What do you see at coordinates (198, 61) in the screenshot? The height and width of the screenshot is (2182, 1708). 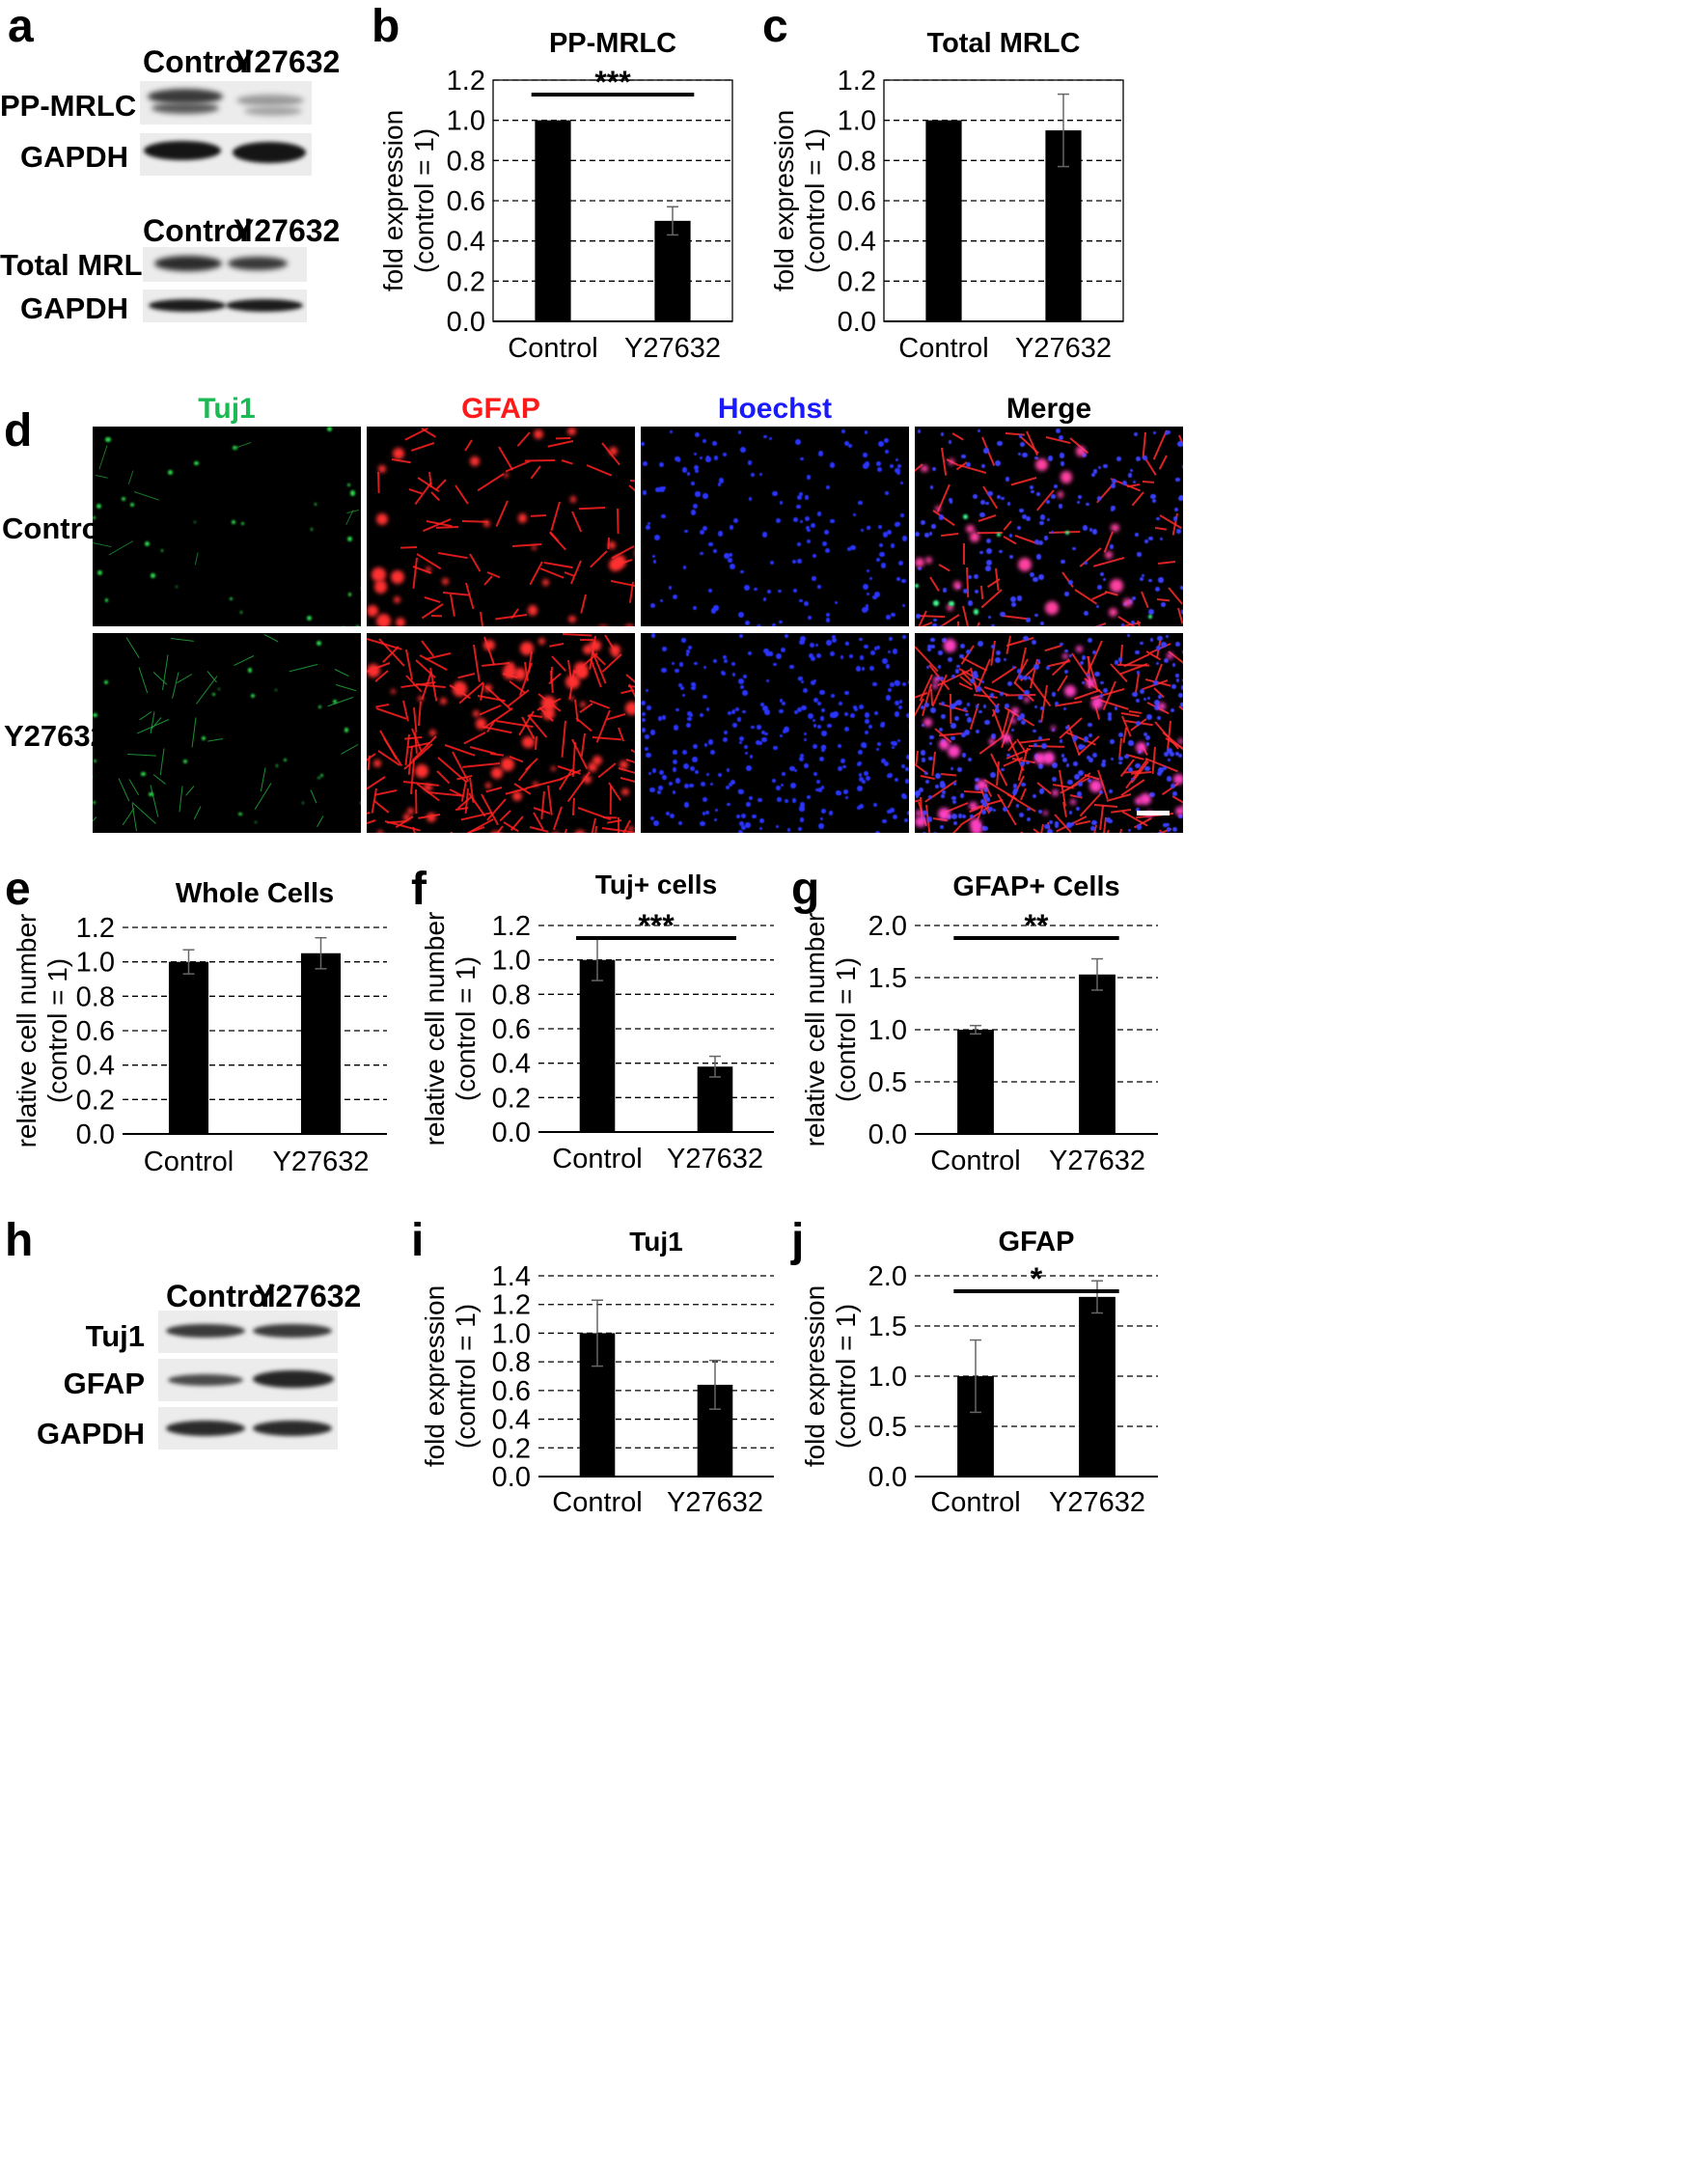 I see `lane-label-control: Control` at bounding box center [198, 61].